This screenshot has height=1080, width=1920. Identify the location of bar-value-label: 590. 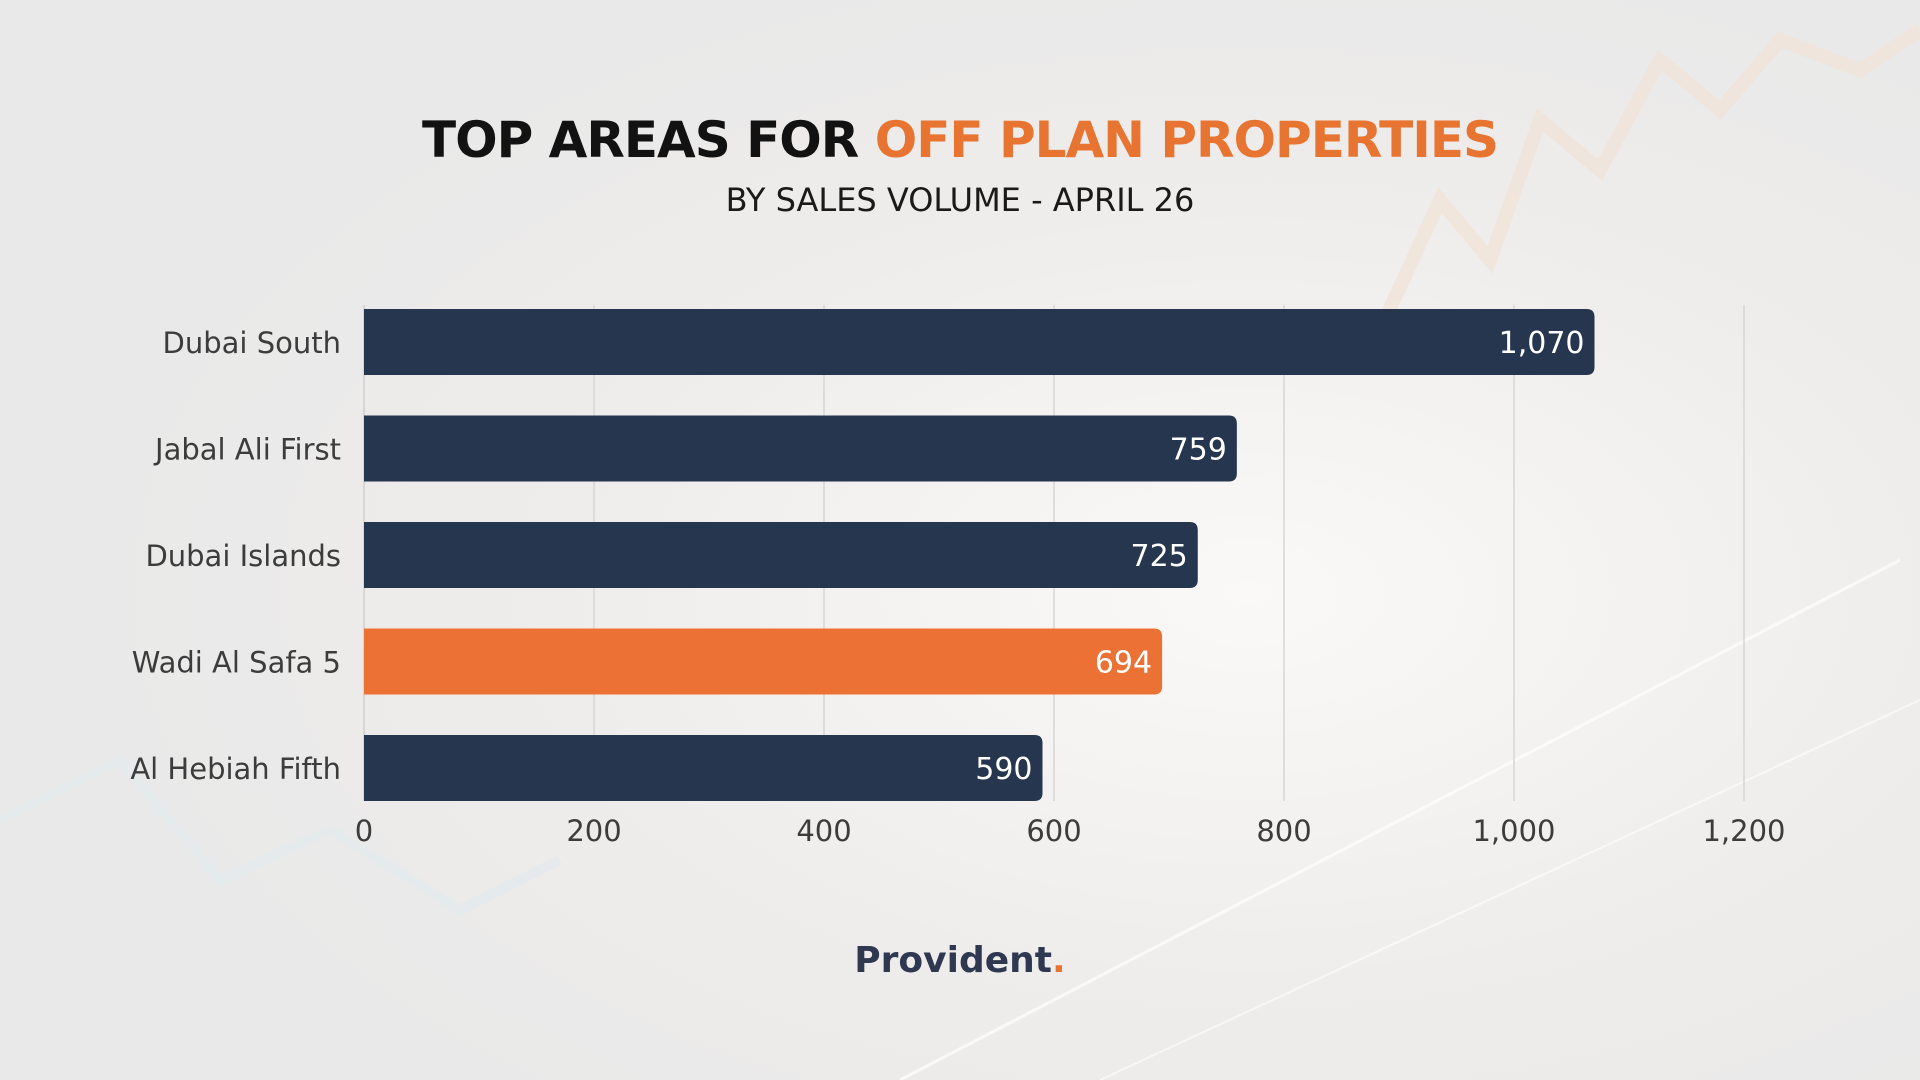
(1003, 769).